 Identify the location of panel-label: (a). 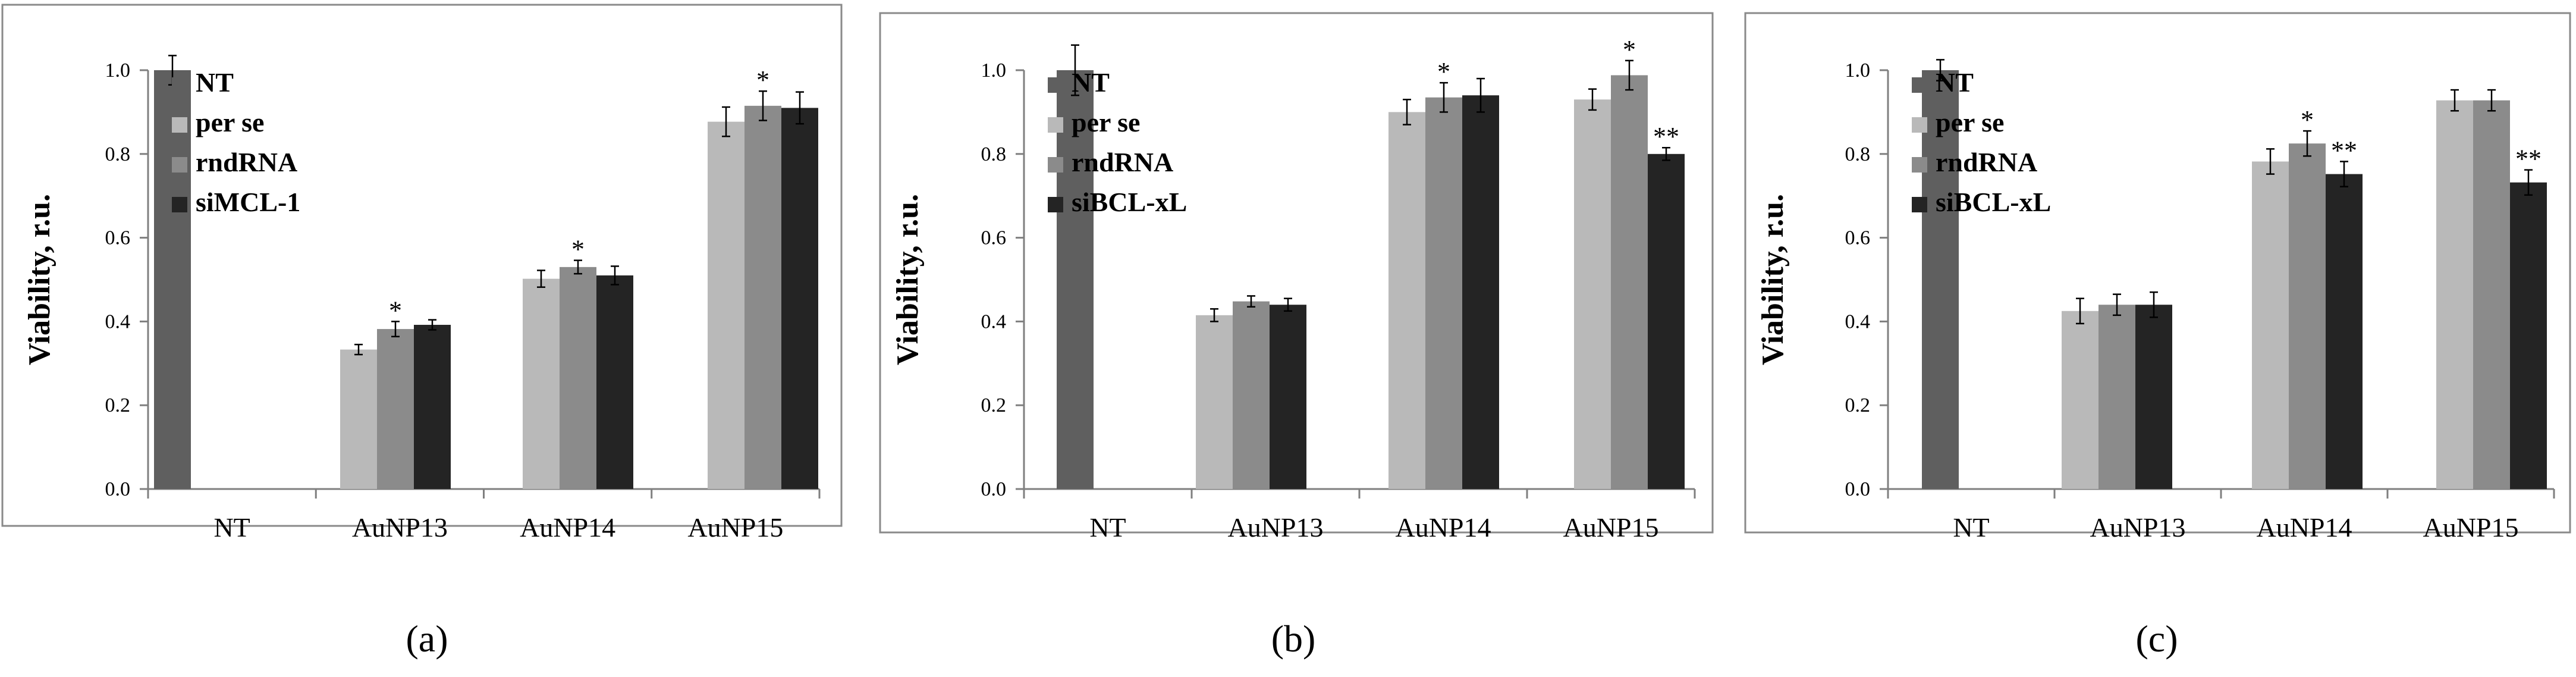
(427, 639).